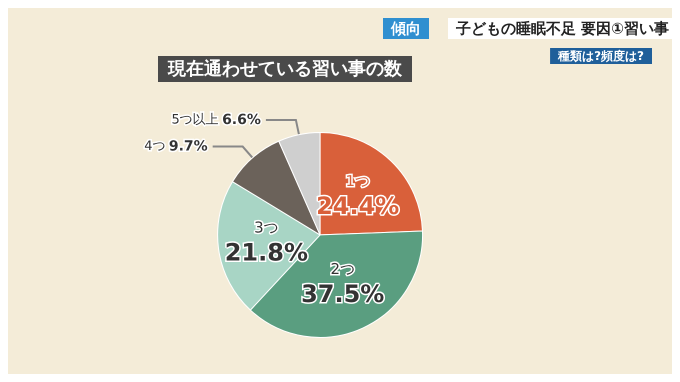 This screenshot has width=680, height=382. What do you see at coordinates (405, 29) in the screenshot?
I see `text: 傾向` at bounding box center [405, 29].